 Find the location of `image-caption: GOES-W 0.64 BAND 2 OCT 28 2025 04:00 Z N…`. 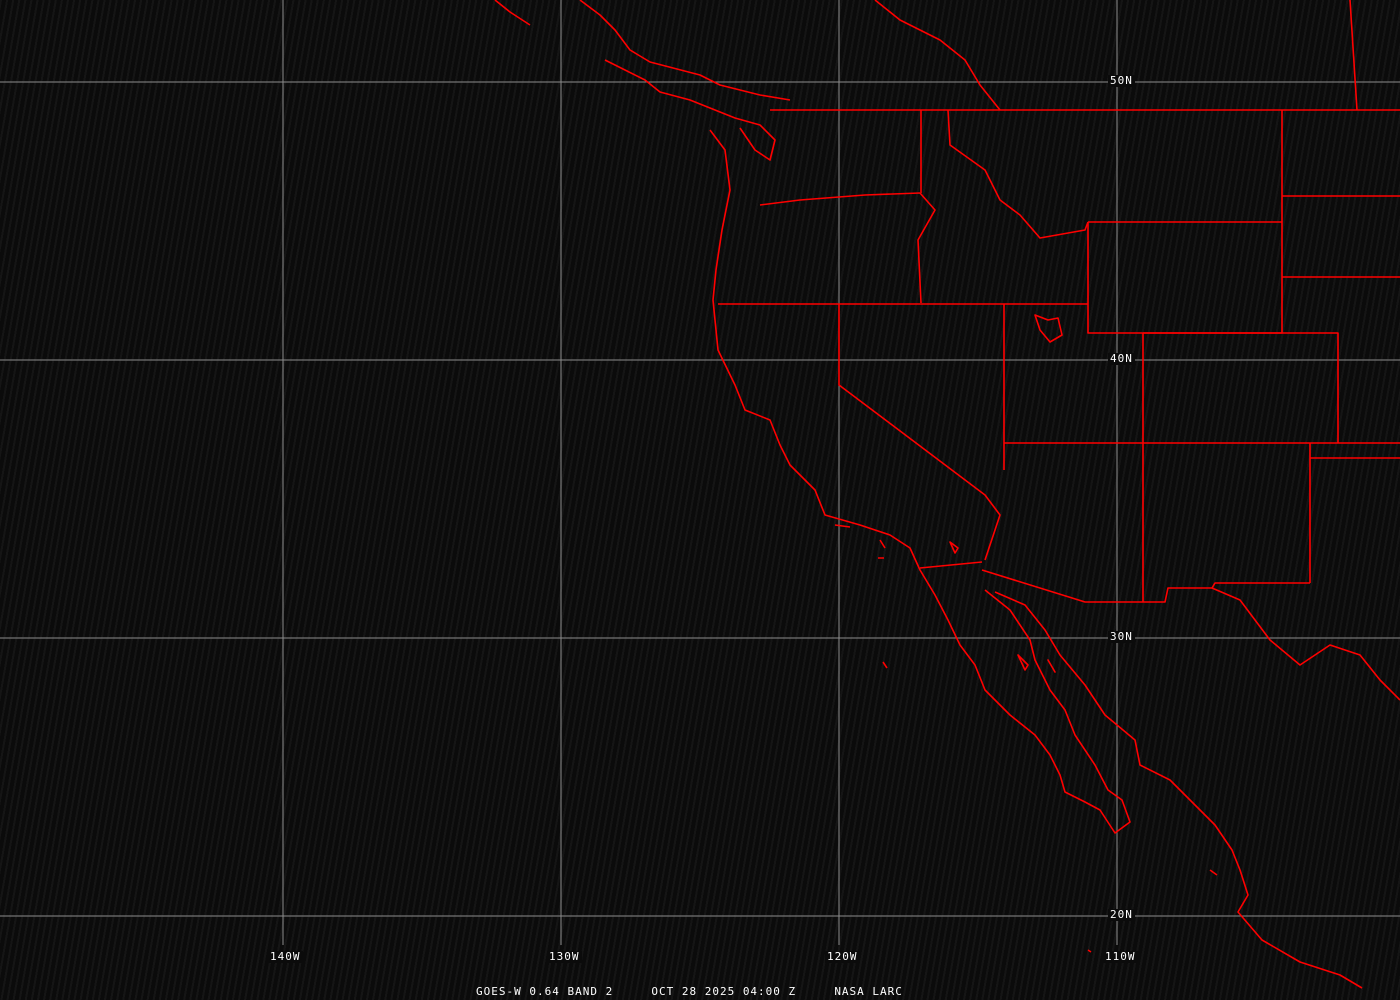

image-caption: GOES-W 0.64 BAND 2 OCT 28 2025 04:00 Z N… is located at coordinates (689, 991).